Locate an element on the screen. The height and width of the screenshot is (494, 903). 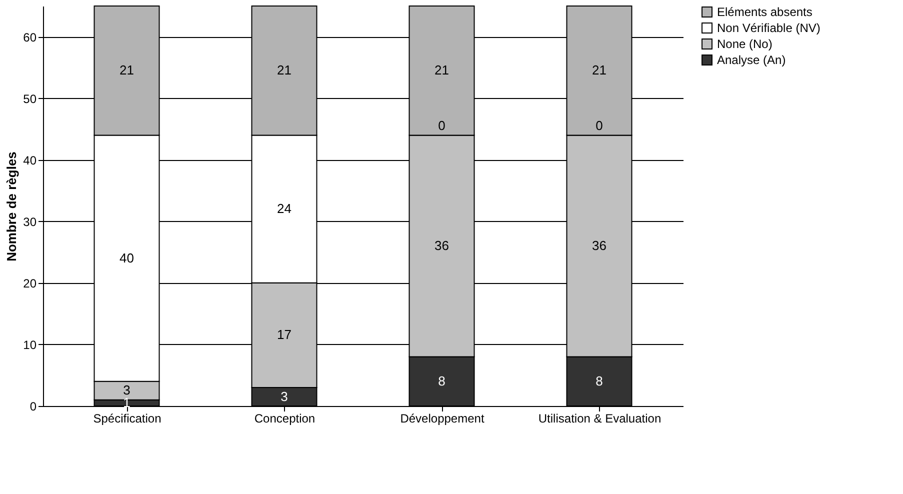
y-tick-label: 0 is located at coordinates (33, 407).